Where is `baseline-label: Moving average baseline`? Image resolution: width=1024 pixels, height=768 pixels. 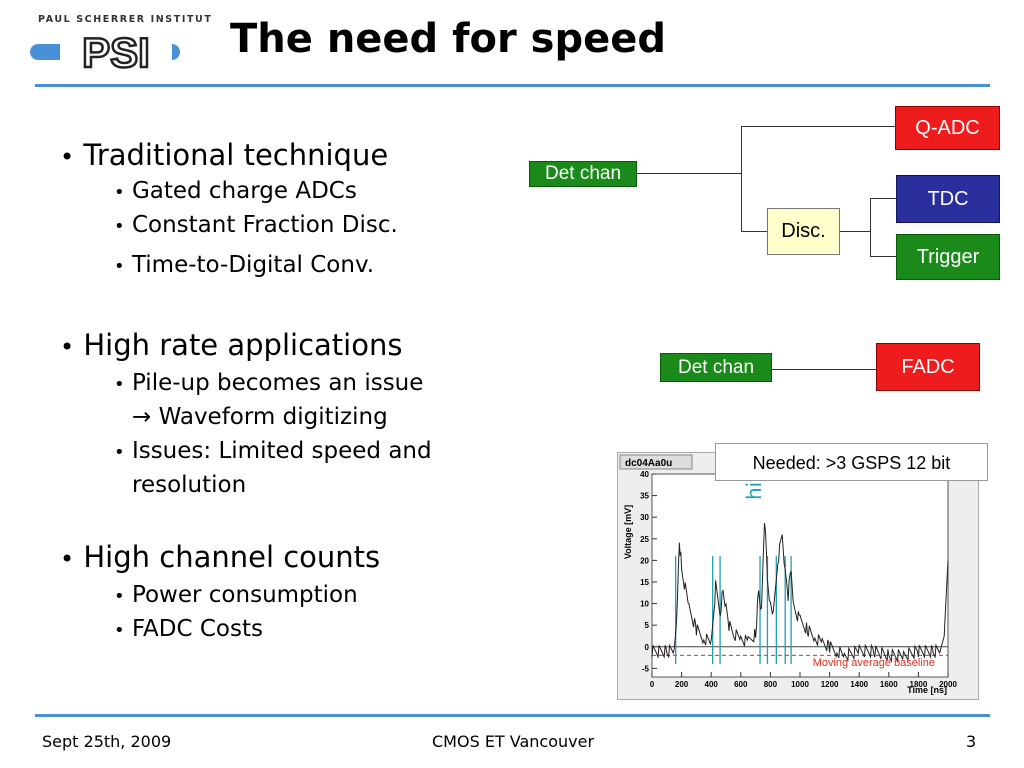 baseline-label: Moving average baseline is located at coordinates (874, 663).